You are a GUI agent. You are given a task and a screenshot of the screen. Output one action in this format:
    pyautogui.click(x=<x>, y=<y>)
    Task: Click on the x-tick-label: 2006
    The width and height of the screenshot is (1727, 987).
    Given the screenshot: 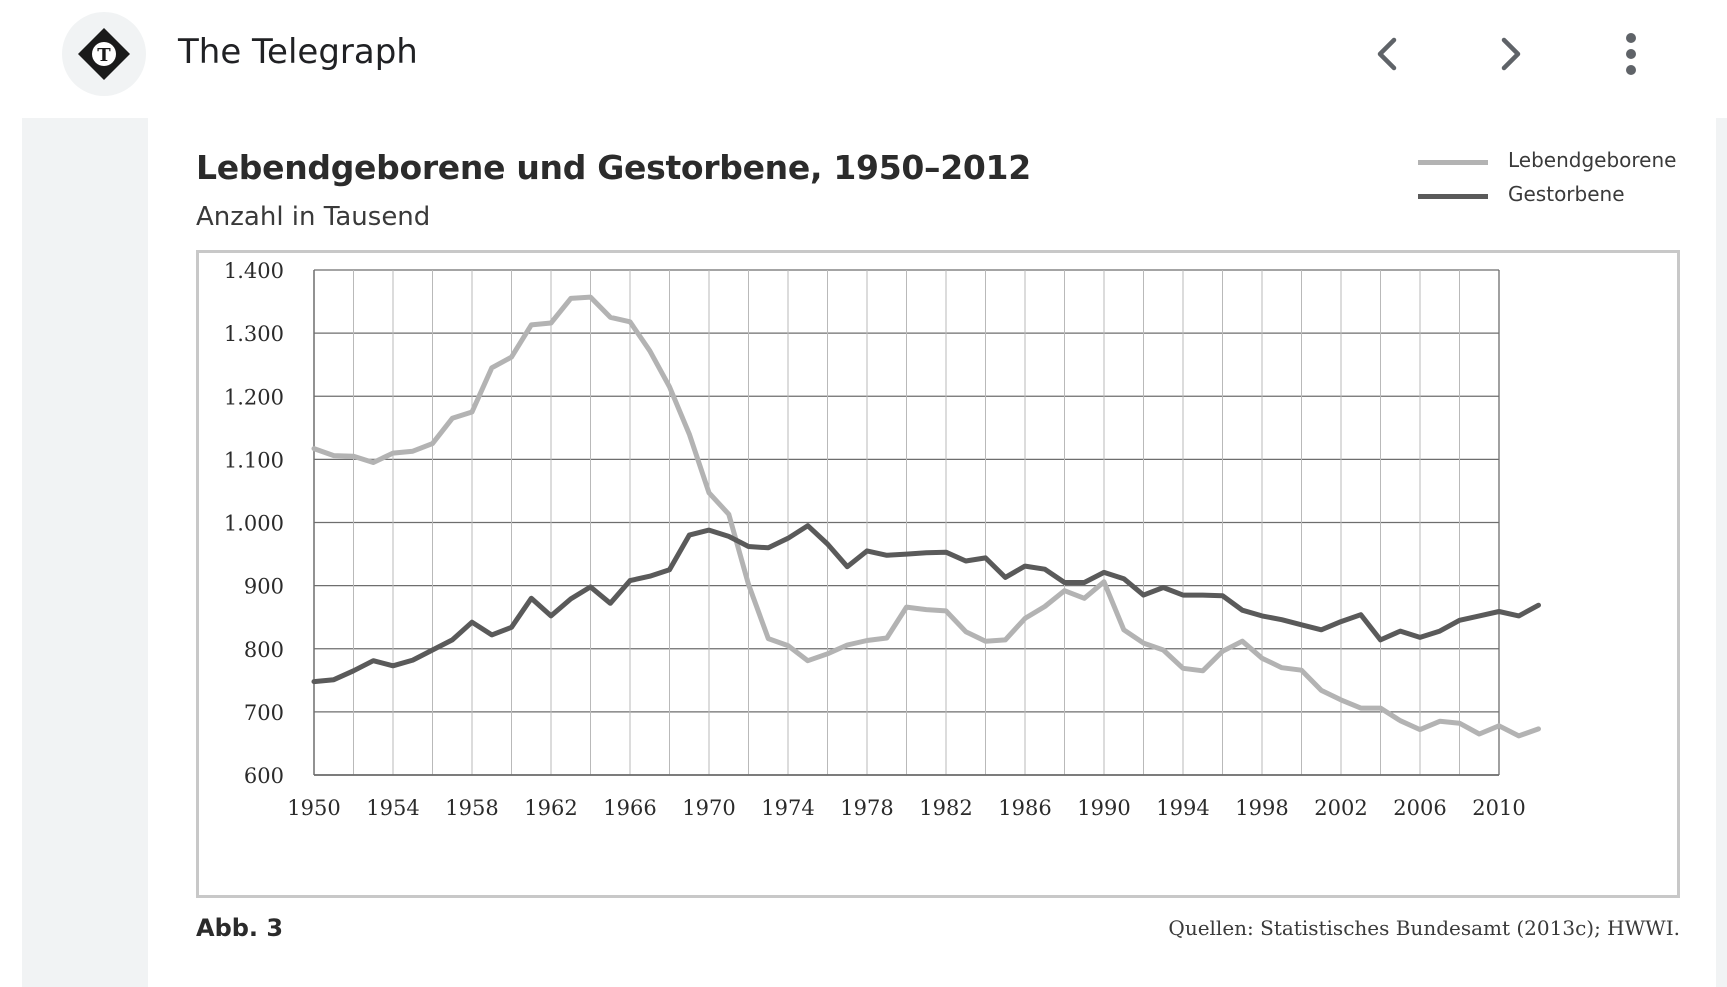 What is the action you would take?
    pyautogui.click(x=1419, y=808)
    